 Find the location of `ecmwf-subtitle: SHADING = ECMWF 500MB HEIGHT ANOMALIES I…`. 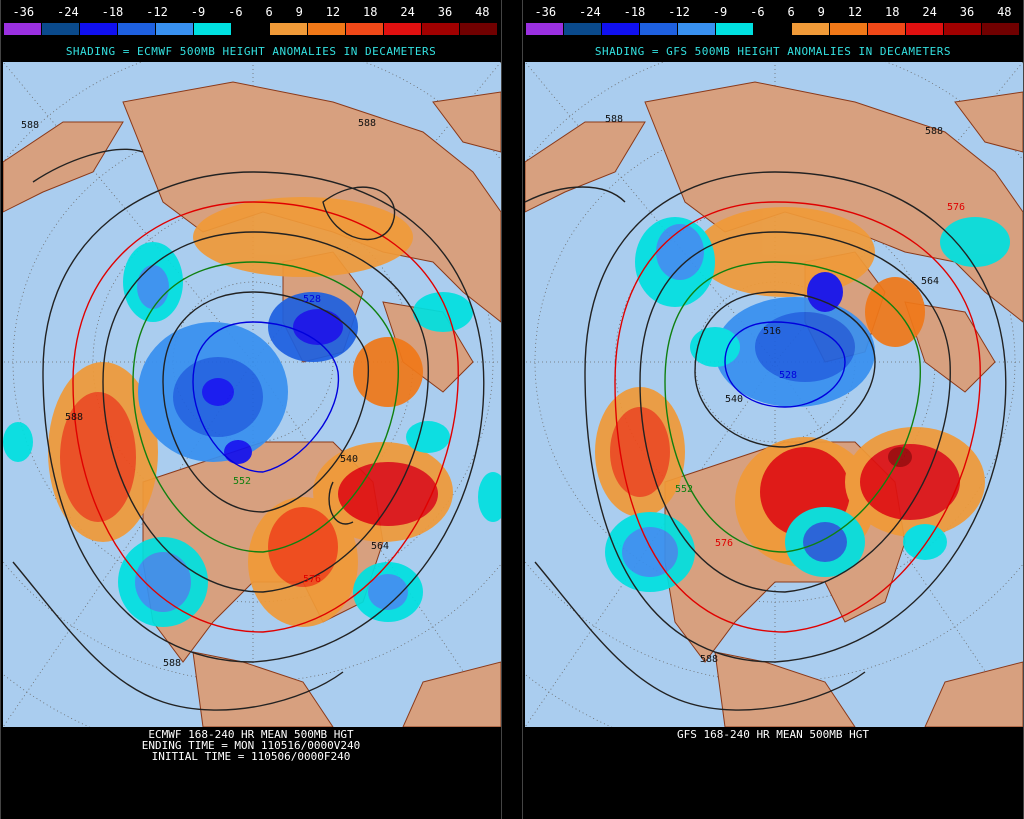

ecmwf-subtitle: SHADING = ECMWF 500MB HEIGHT ANOMALIES I… is located at coordinates (251, 51).